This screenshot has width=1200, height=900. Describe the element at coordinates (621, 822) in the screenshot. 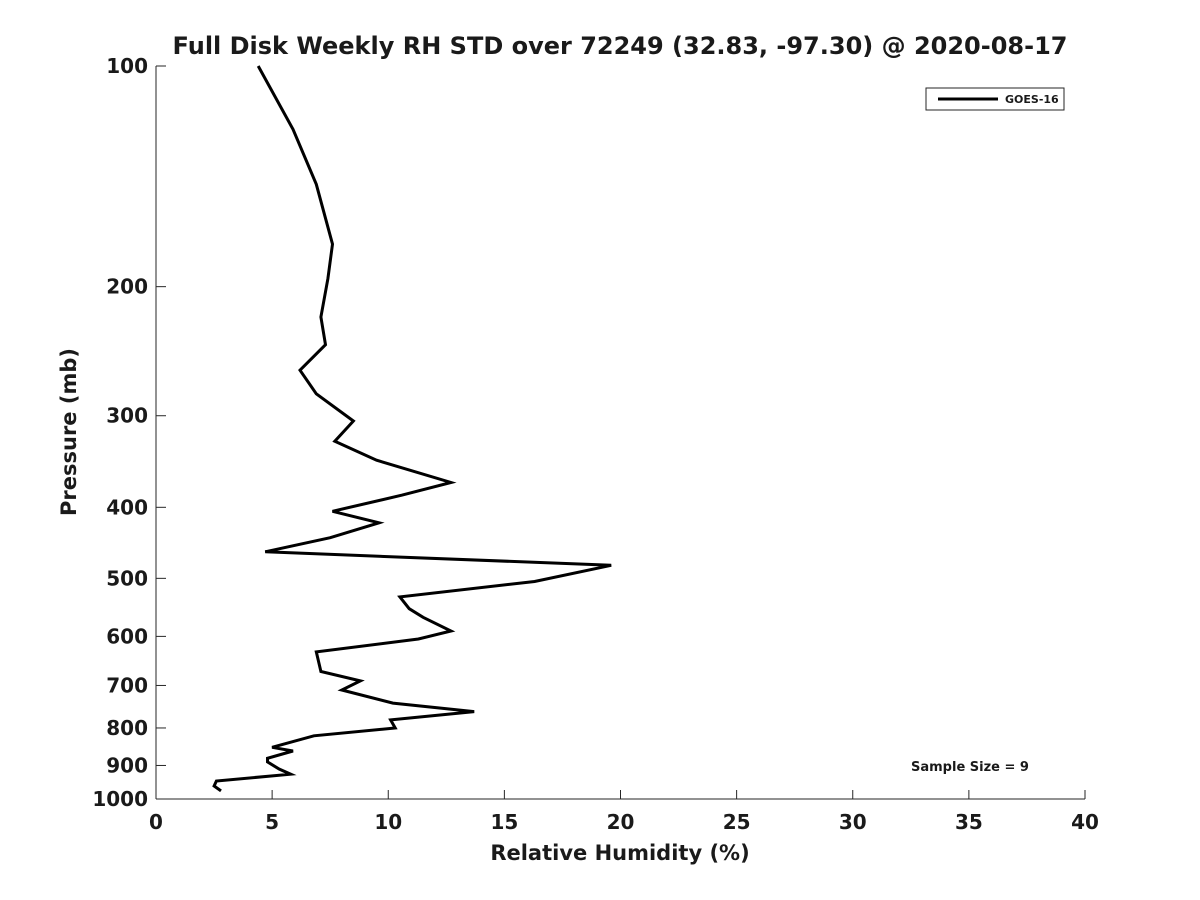

I see `x-tick-label: 20` at that location.